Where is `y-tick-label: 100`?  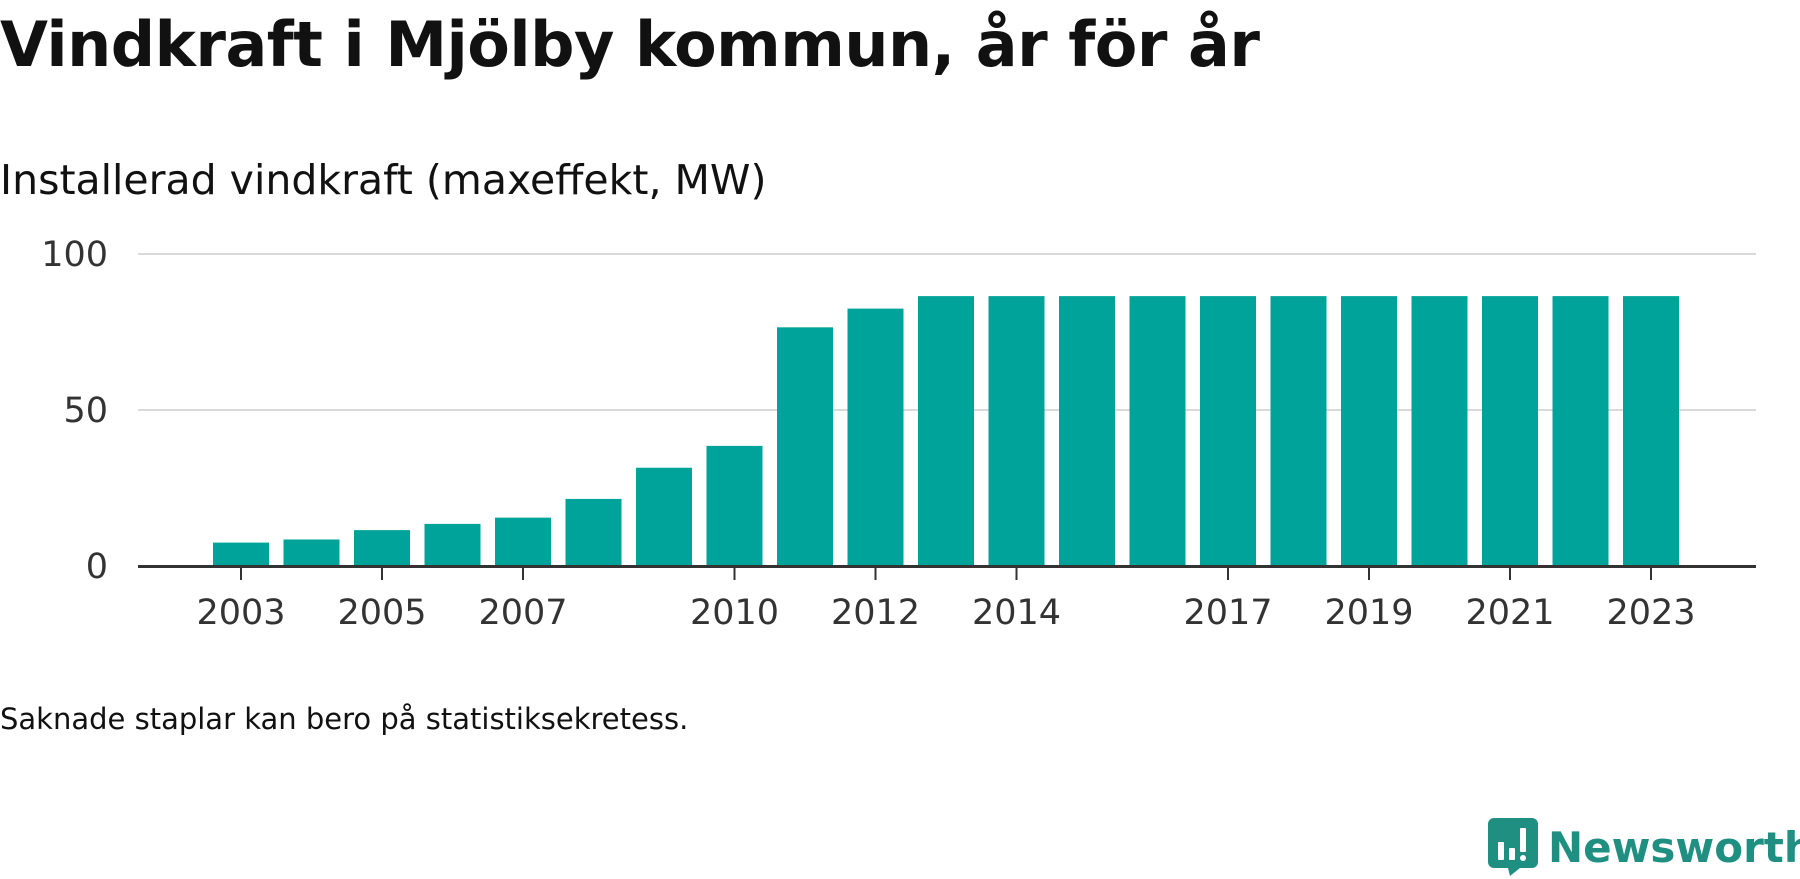
y-tick-label: 100 is located at coordinates (74, 255).